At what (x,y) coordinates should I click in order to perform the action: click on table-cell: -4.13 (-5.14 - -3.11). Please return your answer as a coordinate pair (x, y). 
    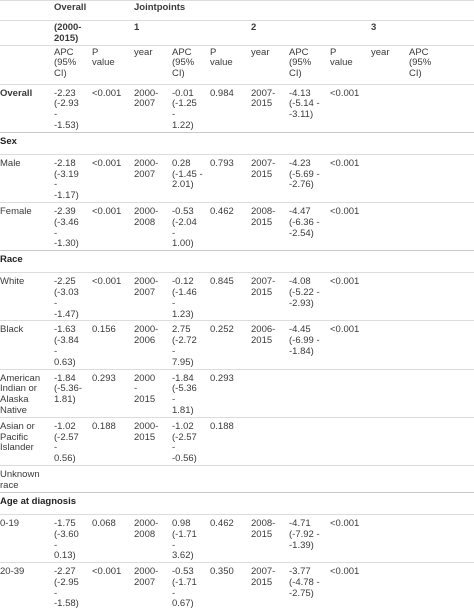
    Looking at the image, I should click on (309, 108).